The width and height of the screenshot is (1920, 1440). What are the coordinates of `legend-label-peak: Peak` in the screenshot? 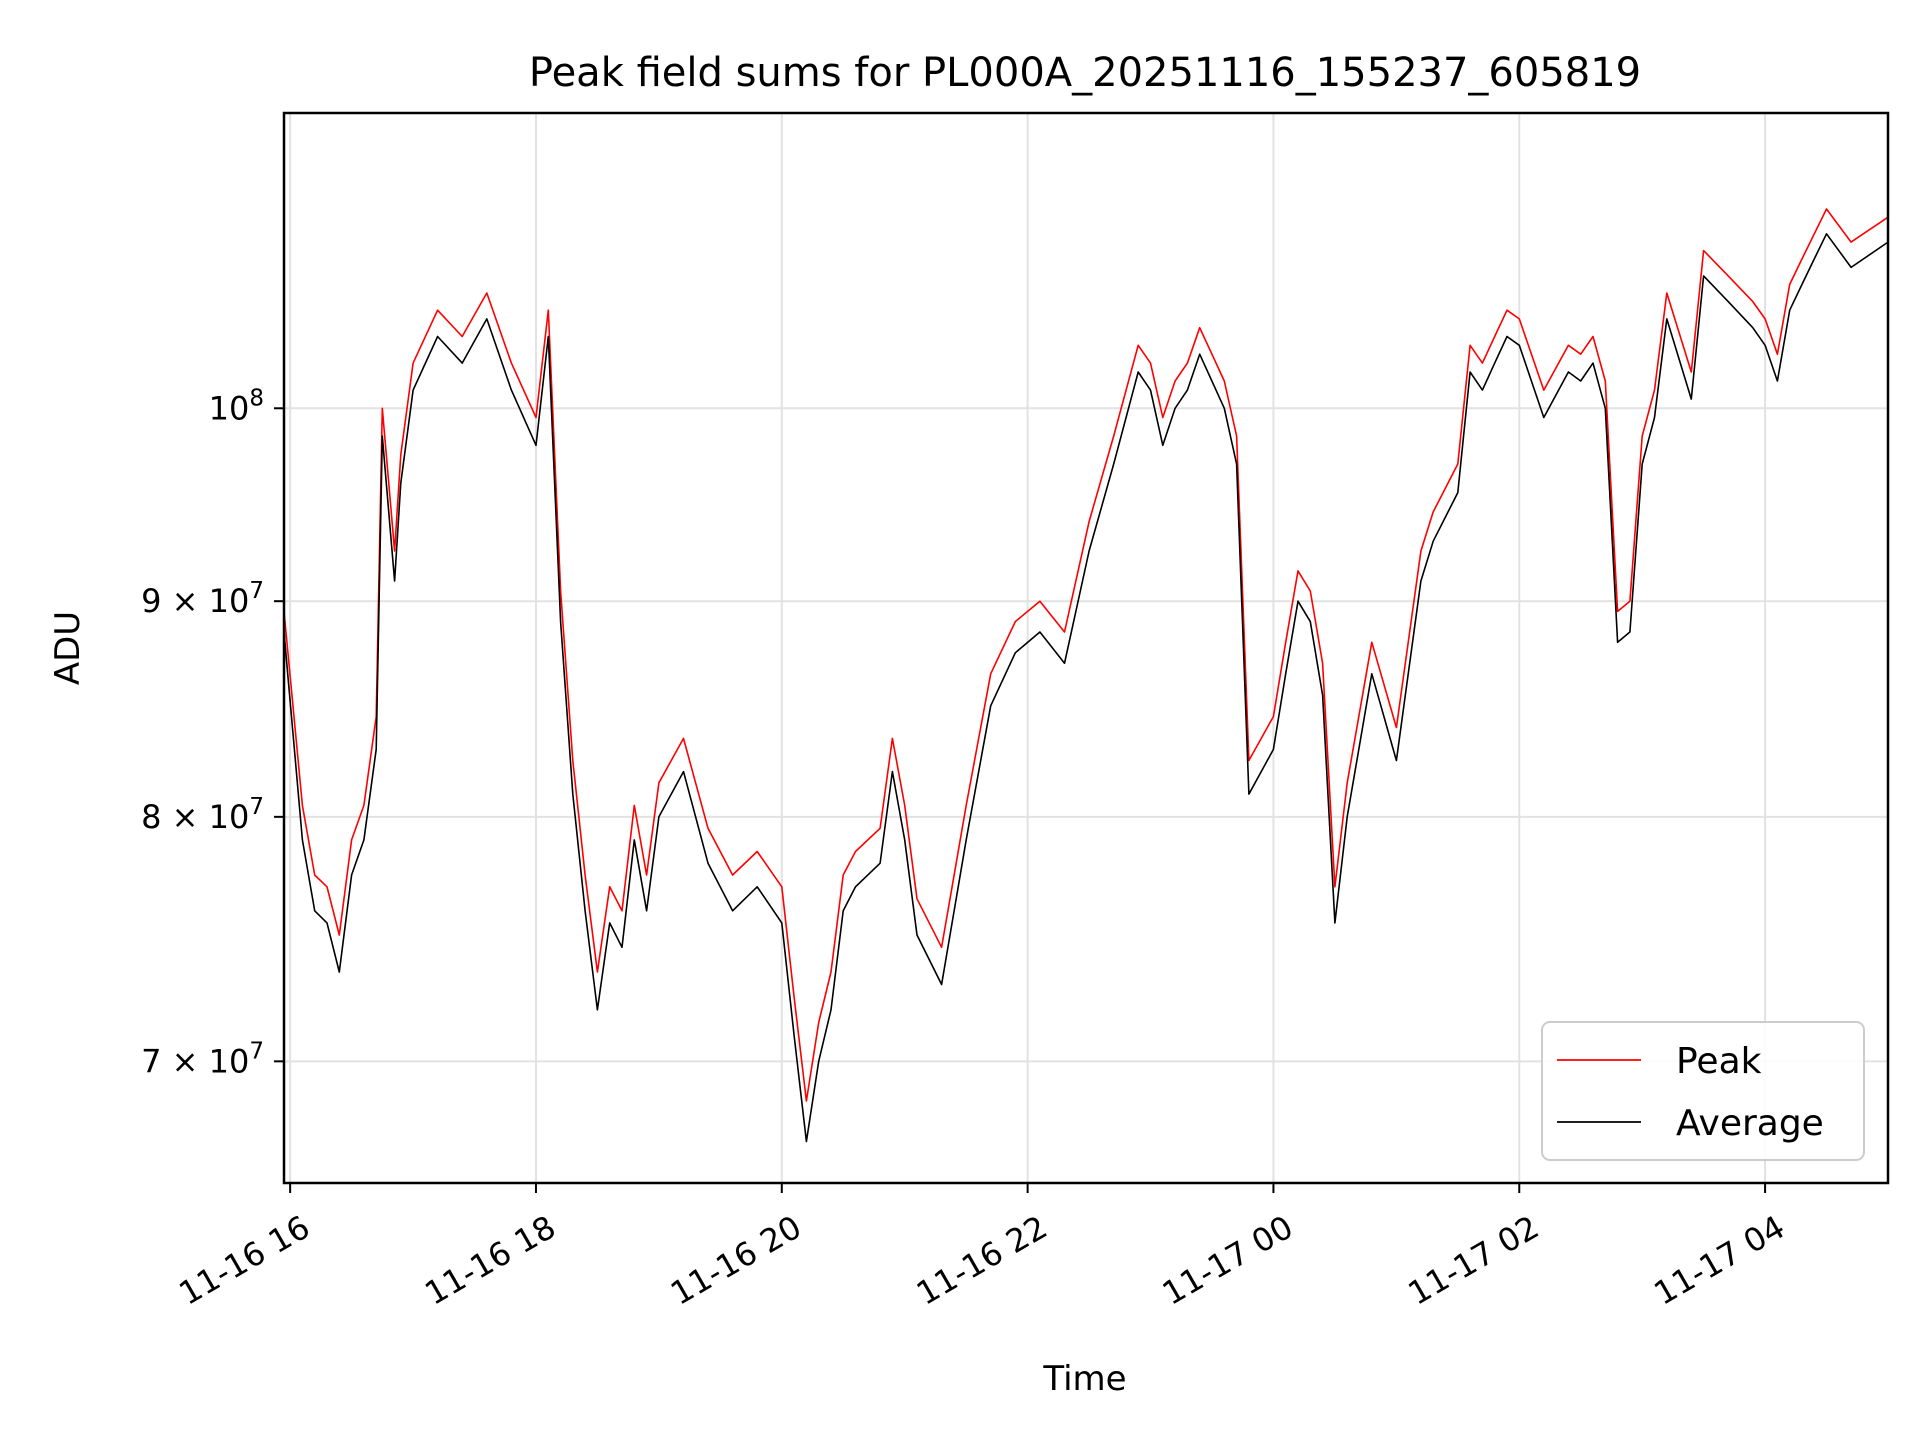 It's located at (1719, 1061).